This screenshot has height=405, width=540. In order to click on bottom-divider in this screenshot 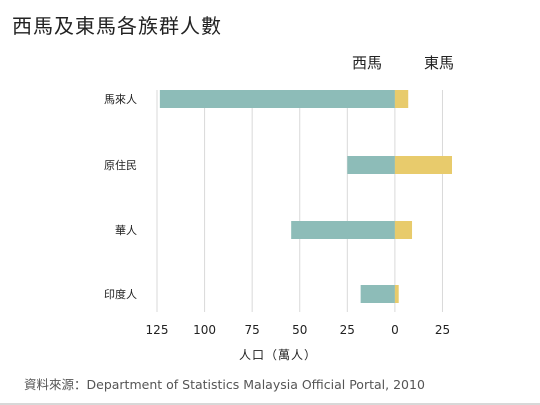, I will do `click(270, 404)`.